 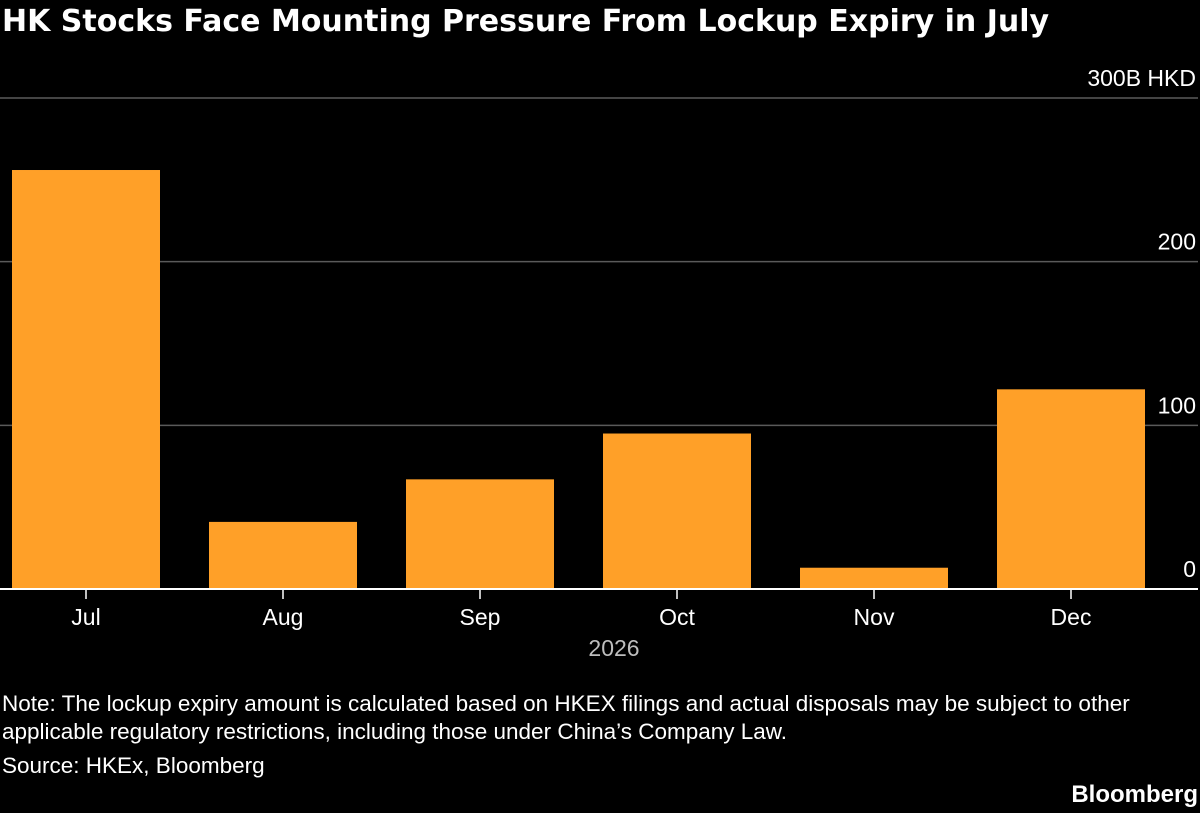 What do you see at coordinates (480, 617) in the screenshot?
I see `x-tick-label: Sep` at bounding box center [480, 617].